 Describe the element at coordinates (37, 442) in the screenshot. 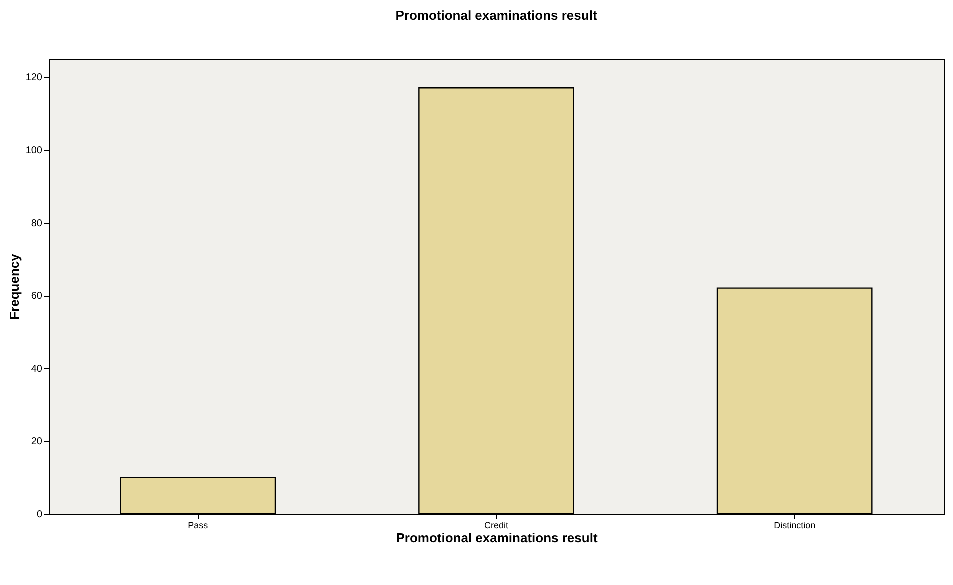

I see `y-tick-label: 20` at that location.